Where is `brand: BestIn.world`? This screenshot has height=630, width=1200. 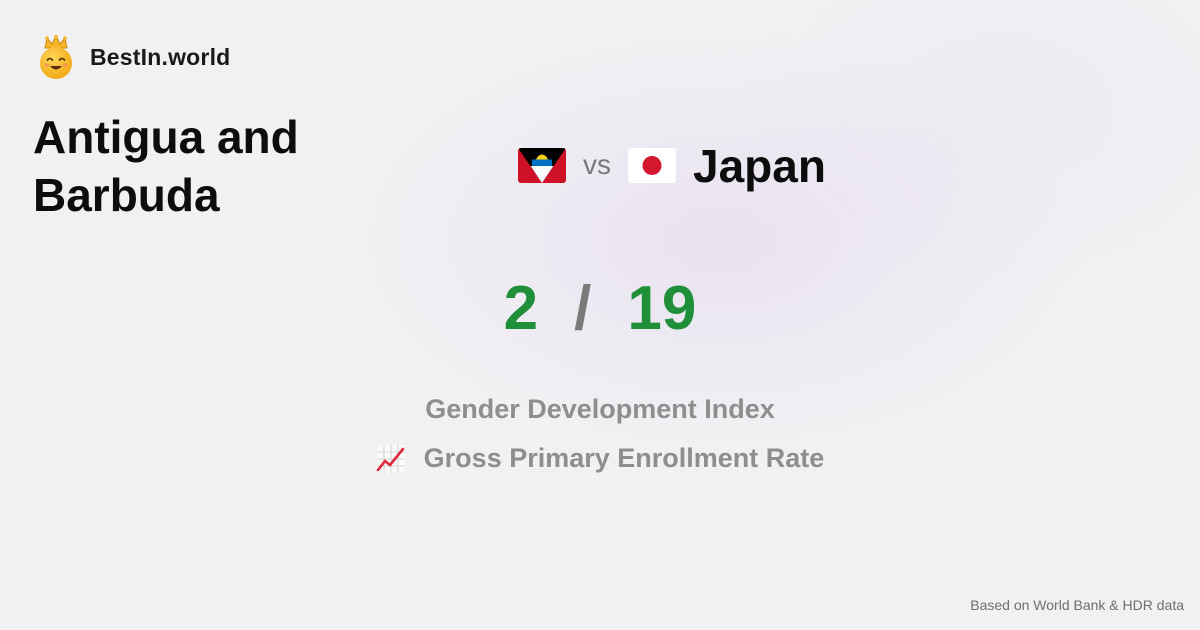
brand: BestIn.world is located at coordinates (133, 57).